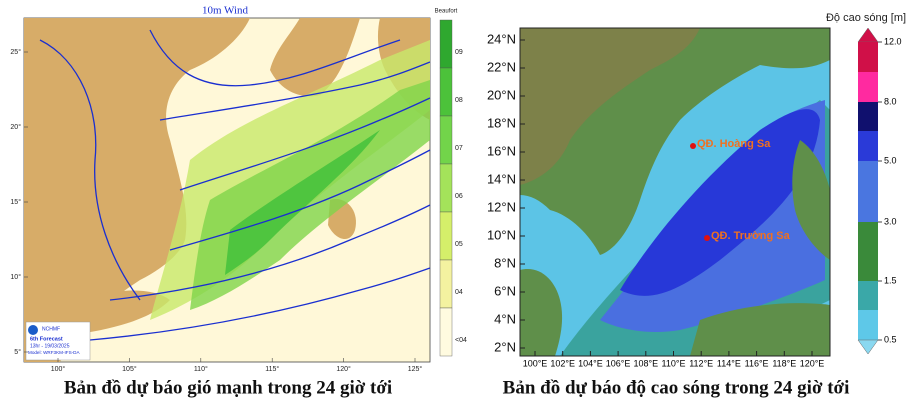  I want to click on scale-label: 8.0, so click(890, 101).